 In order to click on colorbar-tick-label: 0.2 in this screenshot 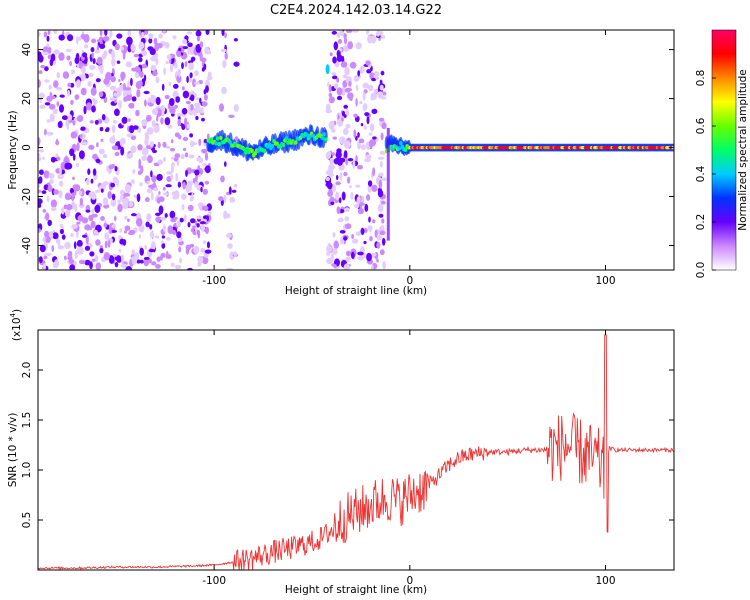, I will do `click(701, 222)`.